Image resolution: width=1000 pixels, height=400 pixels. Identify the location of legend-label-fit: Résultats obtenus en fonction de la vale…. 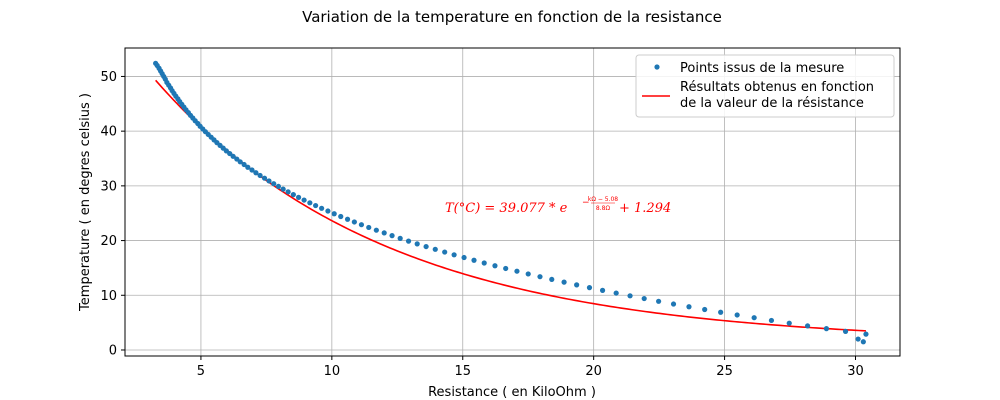
(779, 95).